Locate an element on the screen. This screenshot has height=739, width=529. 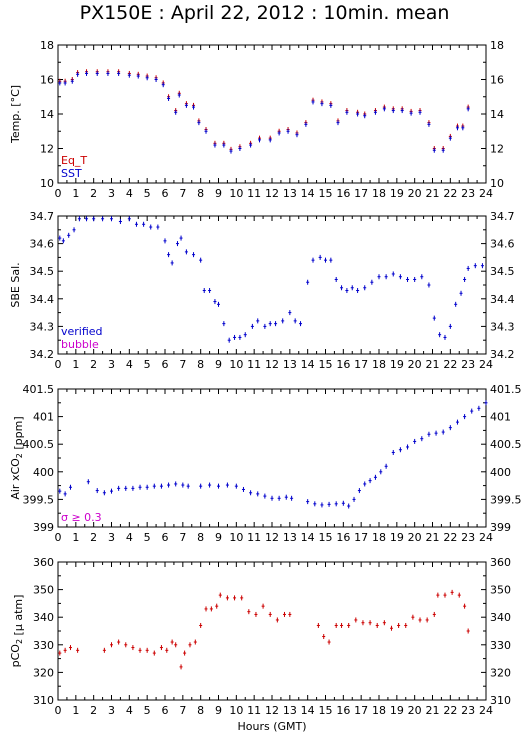
y-tick-label: 401 is located at coordinates (43, 417).